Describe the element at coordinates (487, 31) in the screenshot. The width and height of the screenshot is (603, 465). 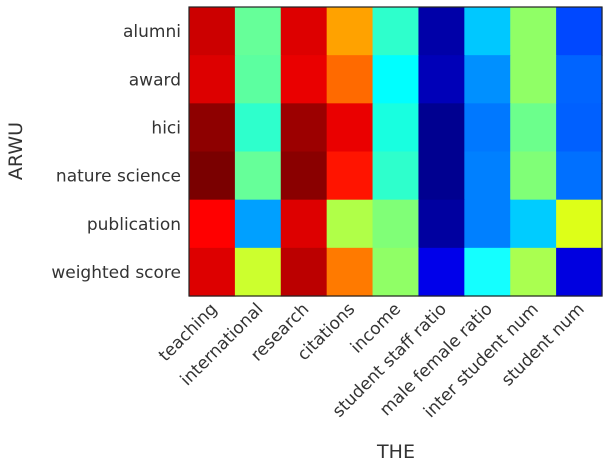
I see `heatmap-cell-alumni-male-female-ratio` at that location.